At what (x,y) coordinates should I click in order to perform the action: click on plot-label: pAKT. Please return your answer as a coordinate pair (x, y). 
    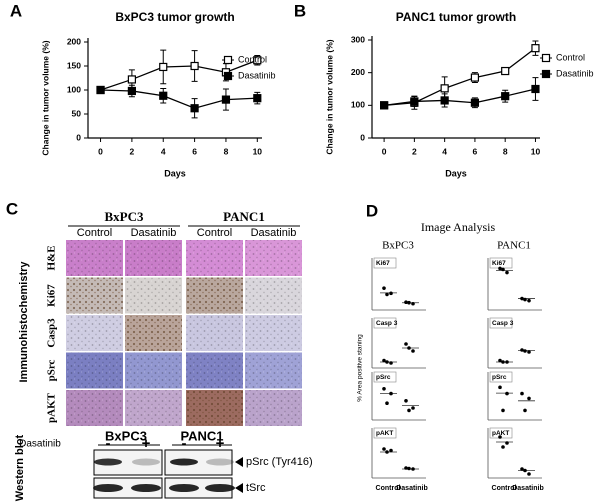
    Looking at the image, I should click on (384, 433).